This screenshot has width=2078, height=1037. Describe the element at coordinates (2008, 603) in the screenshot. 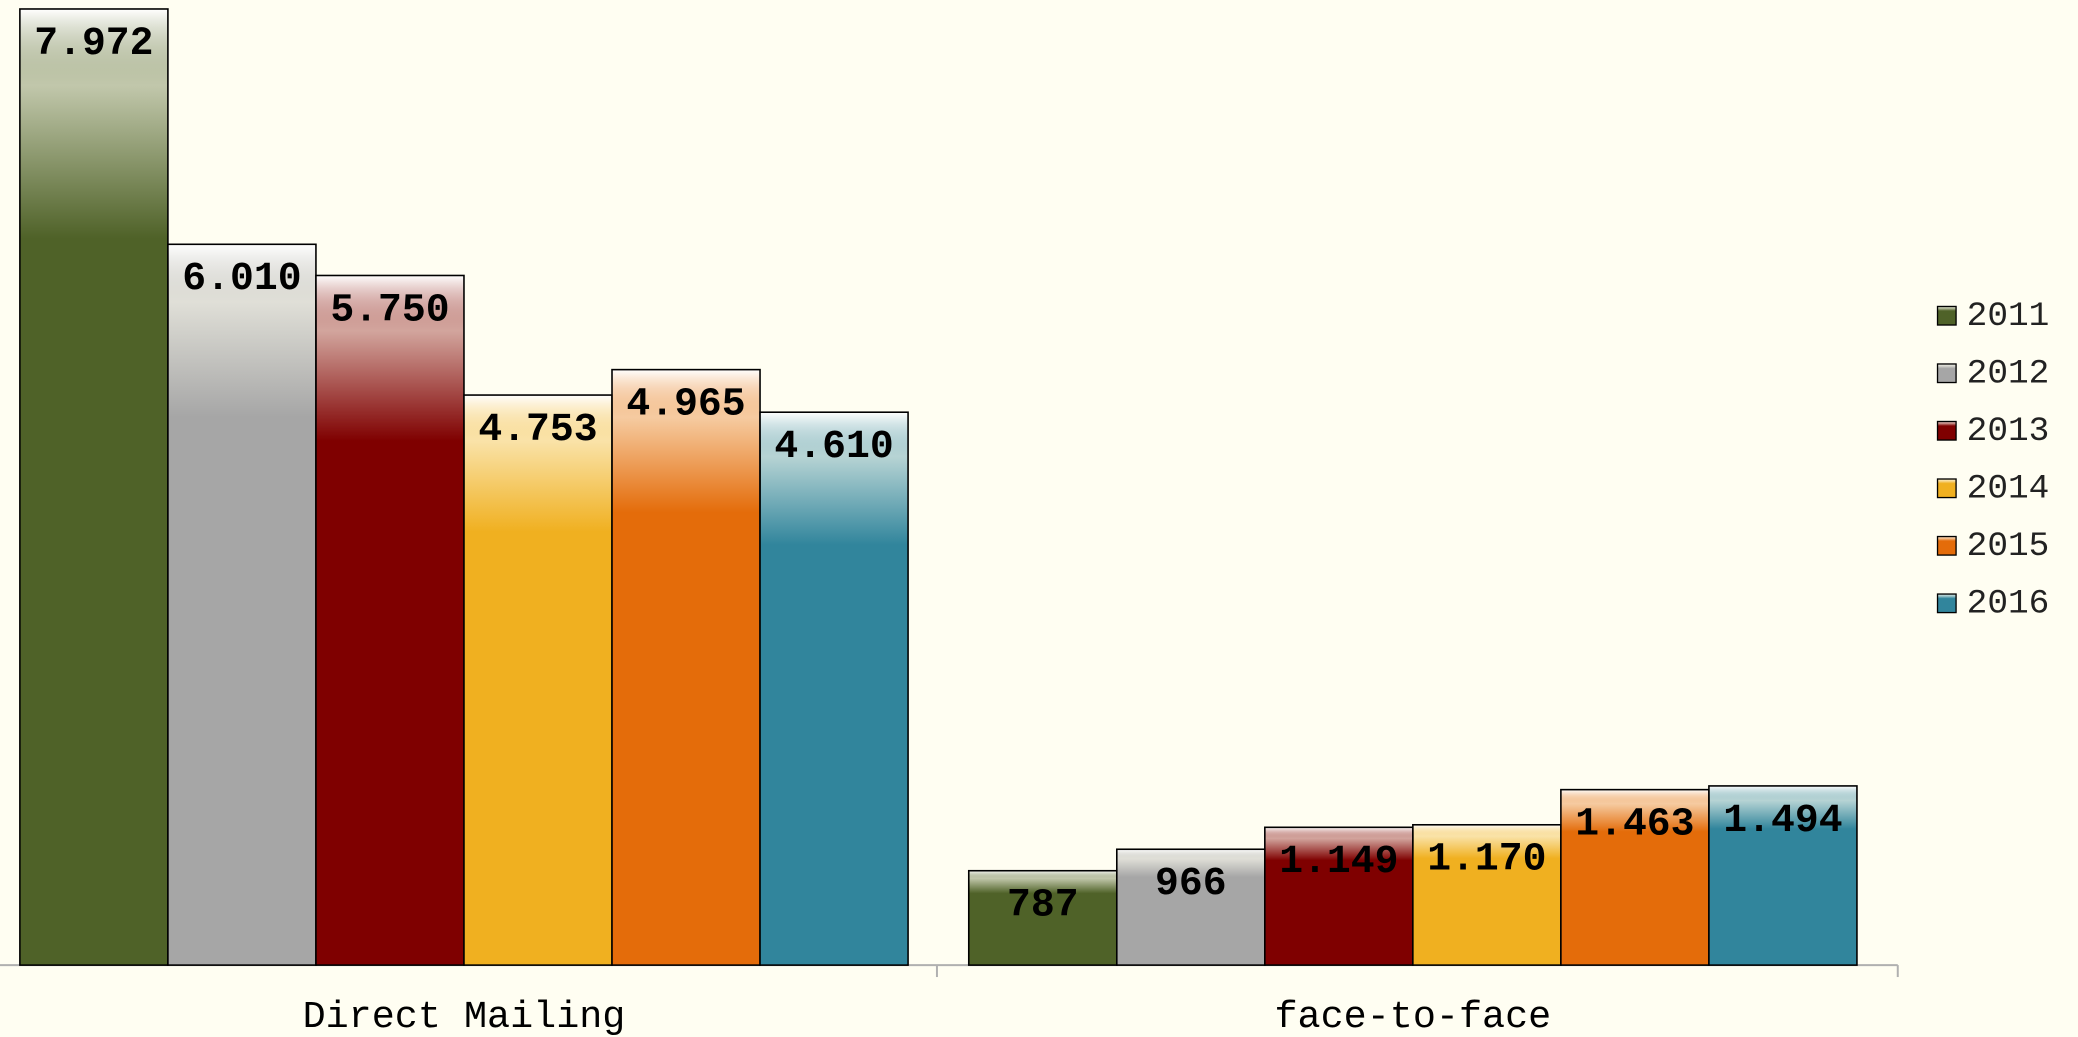

I see `legend-label: 2016` at that location.